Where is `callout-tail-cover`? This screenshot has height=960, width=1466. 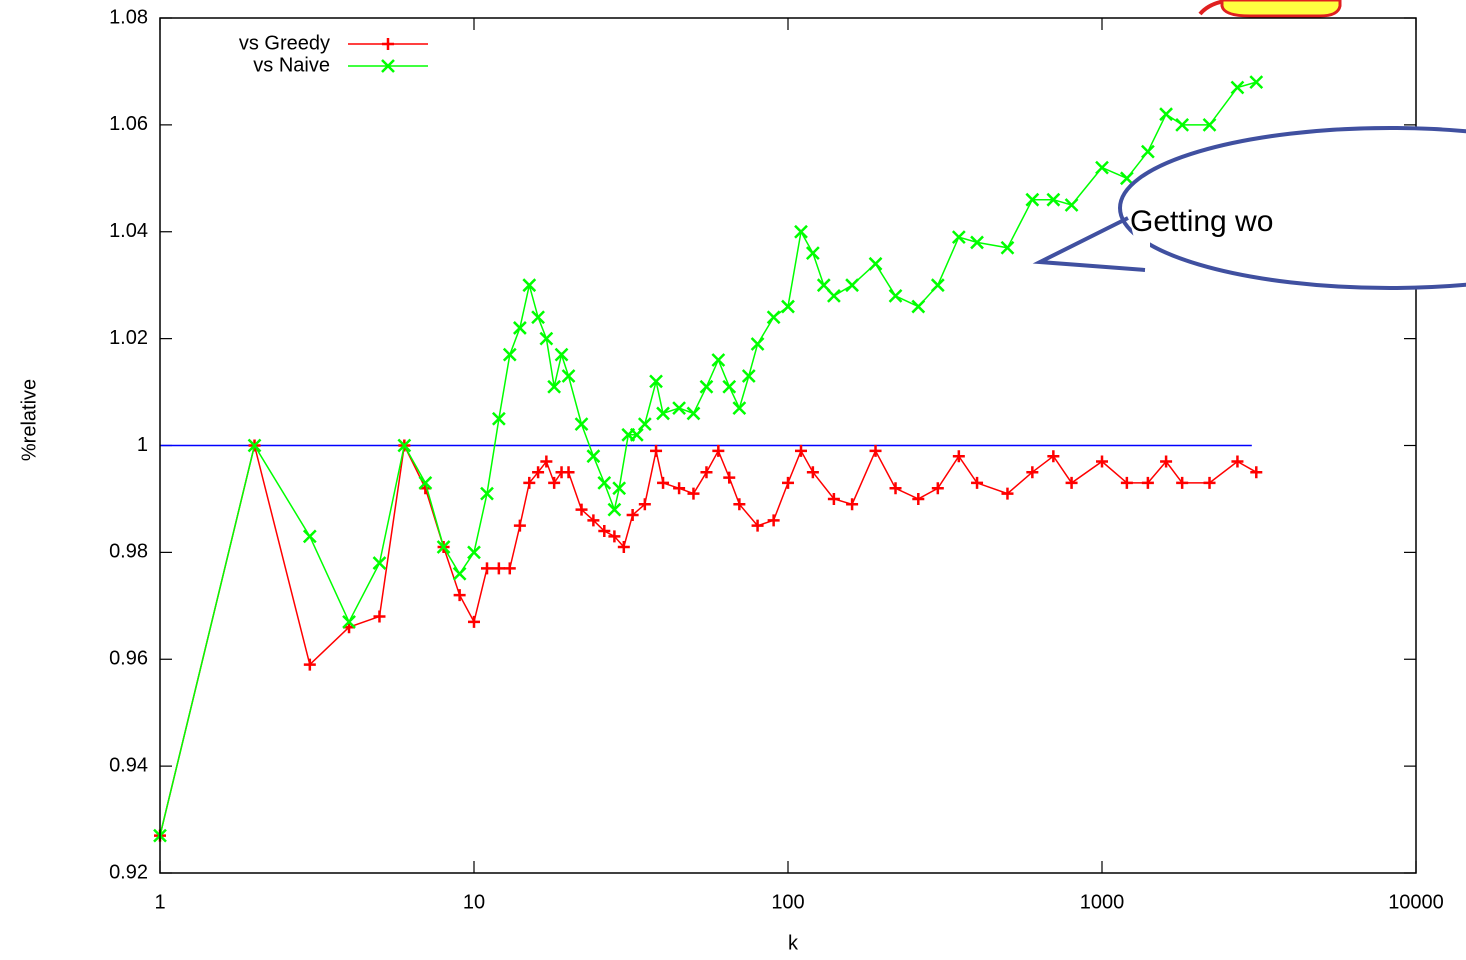
callout-tail-cover is located at coordinates (1140, 242).